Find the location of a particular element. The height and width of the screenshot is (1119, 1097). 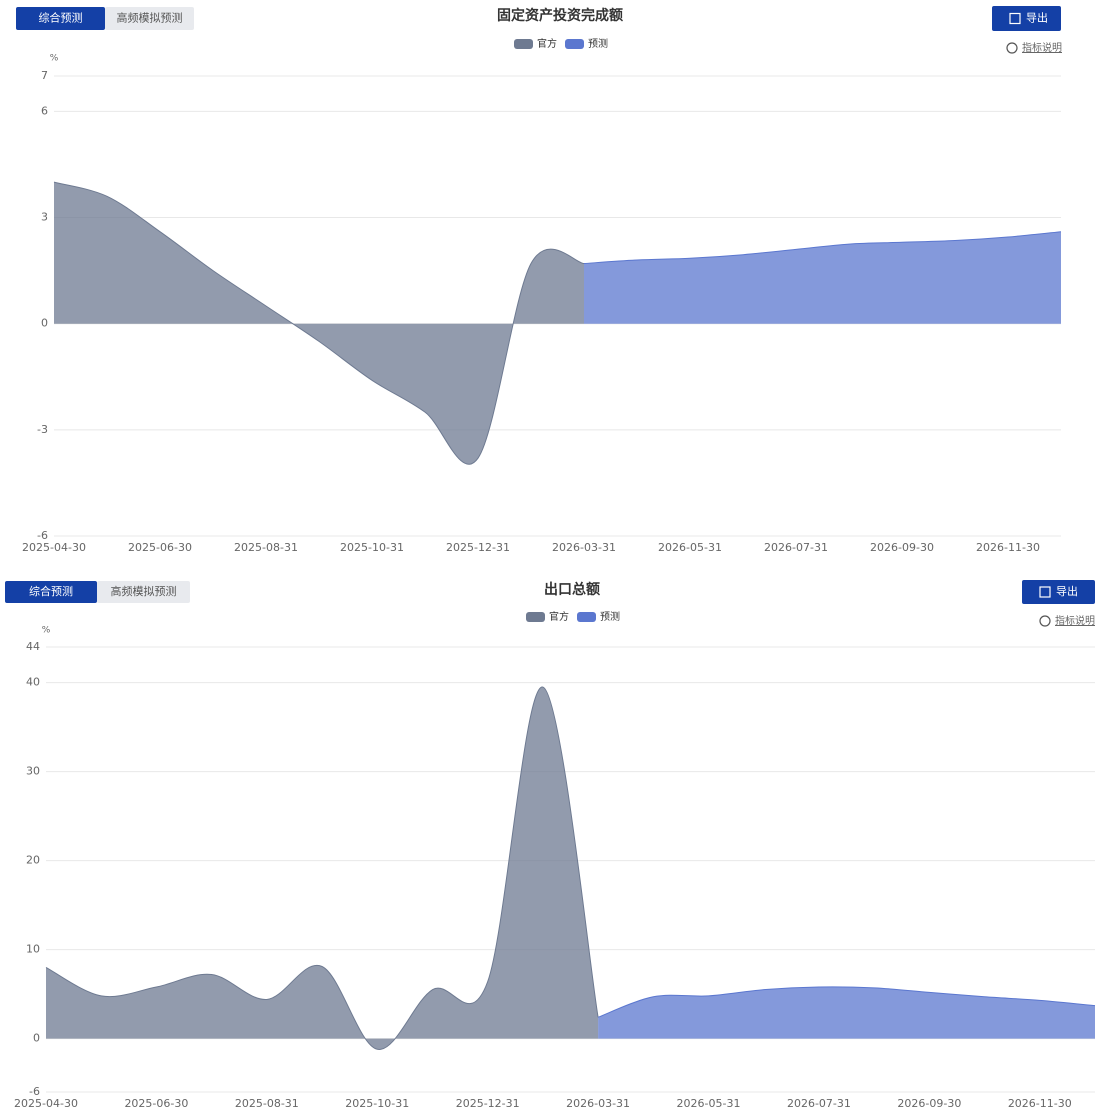

y-tick-label: 44 is located at coordinates (33, 646).